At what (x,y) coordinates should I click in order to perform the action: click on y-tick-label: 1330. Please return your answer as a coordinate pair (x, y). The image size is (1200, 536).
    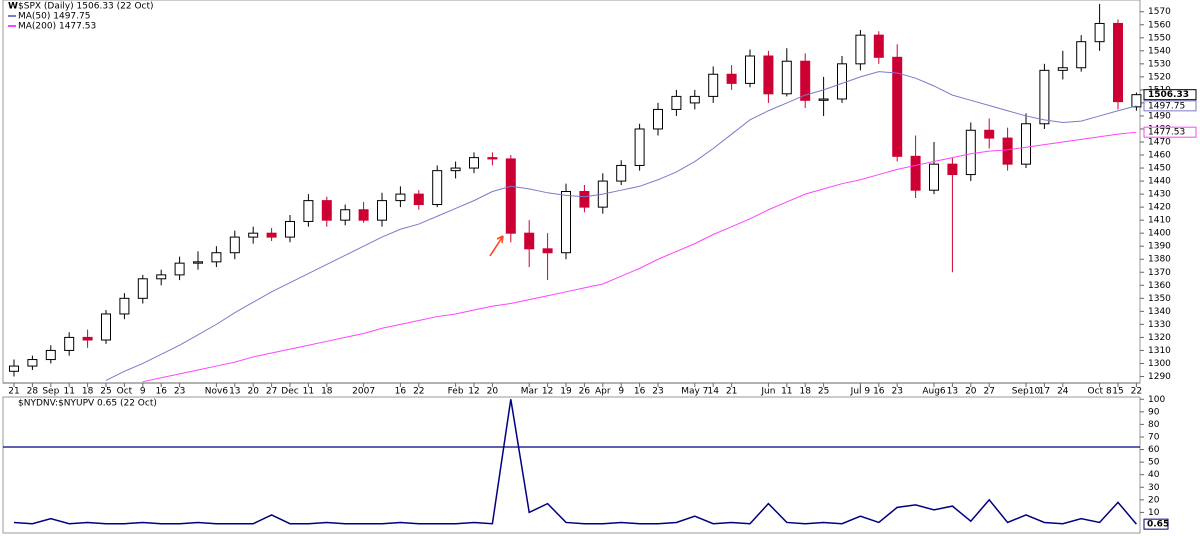
    Looking at the image, I should click on (1159, 325).